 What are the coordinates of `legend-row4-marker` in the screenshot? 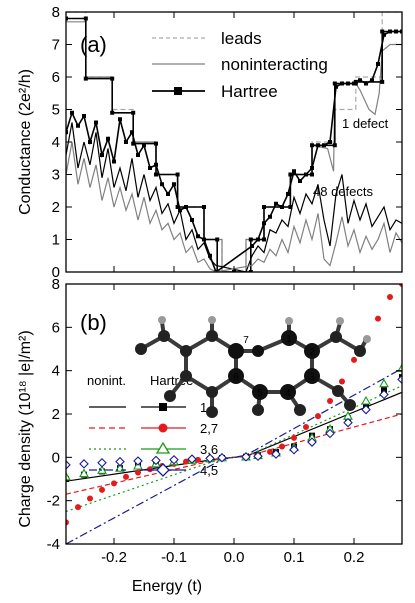 It's located at (163, 470).